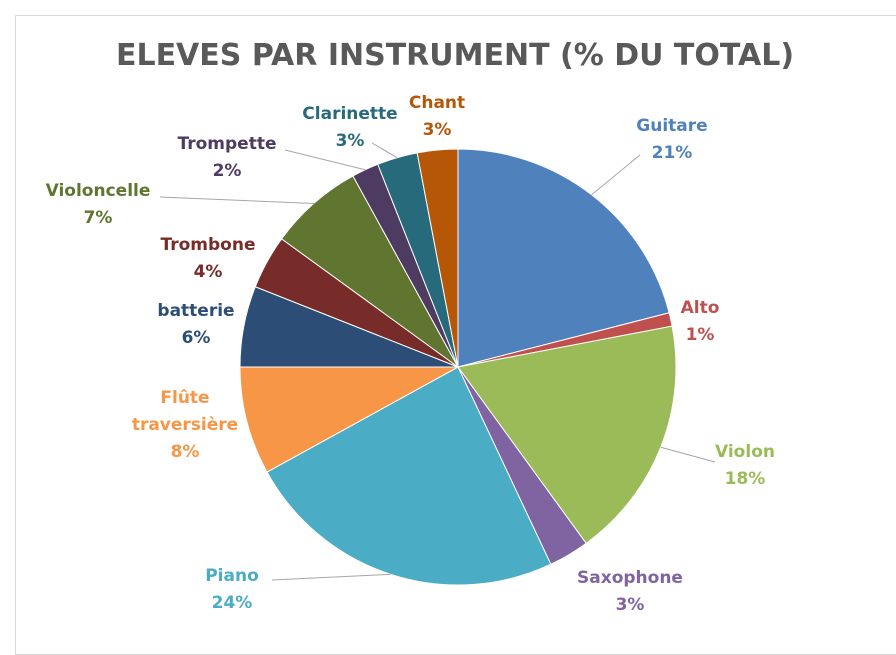  What do you see at coordinates (232, 576) in the screenshot?
I see `category-label: Piano` at bounding box center [232, 576].